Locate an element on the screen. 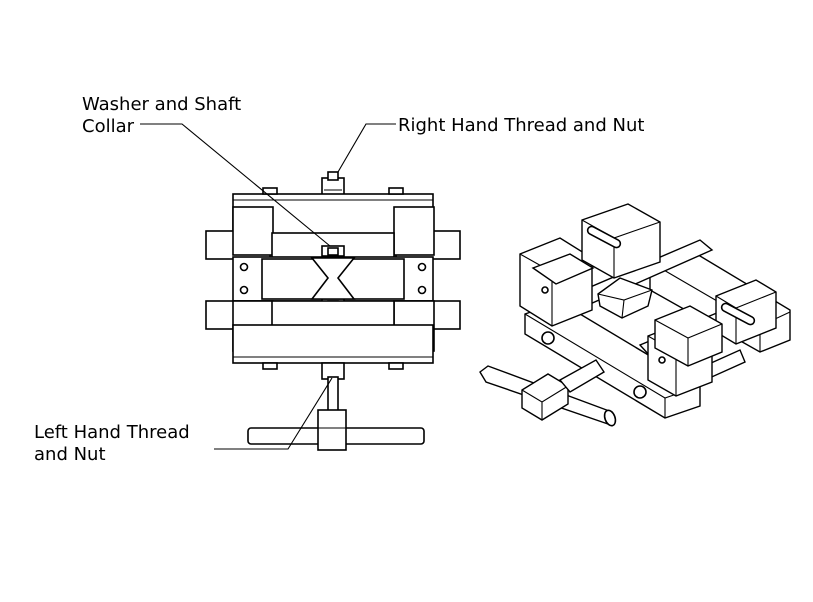 The height and width of the screenshot is (602, 813). left-thread-leader is located at coordinates (273, 413).